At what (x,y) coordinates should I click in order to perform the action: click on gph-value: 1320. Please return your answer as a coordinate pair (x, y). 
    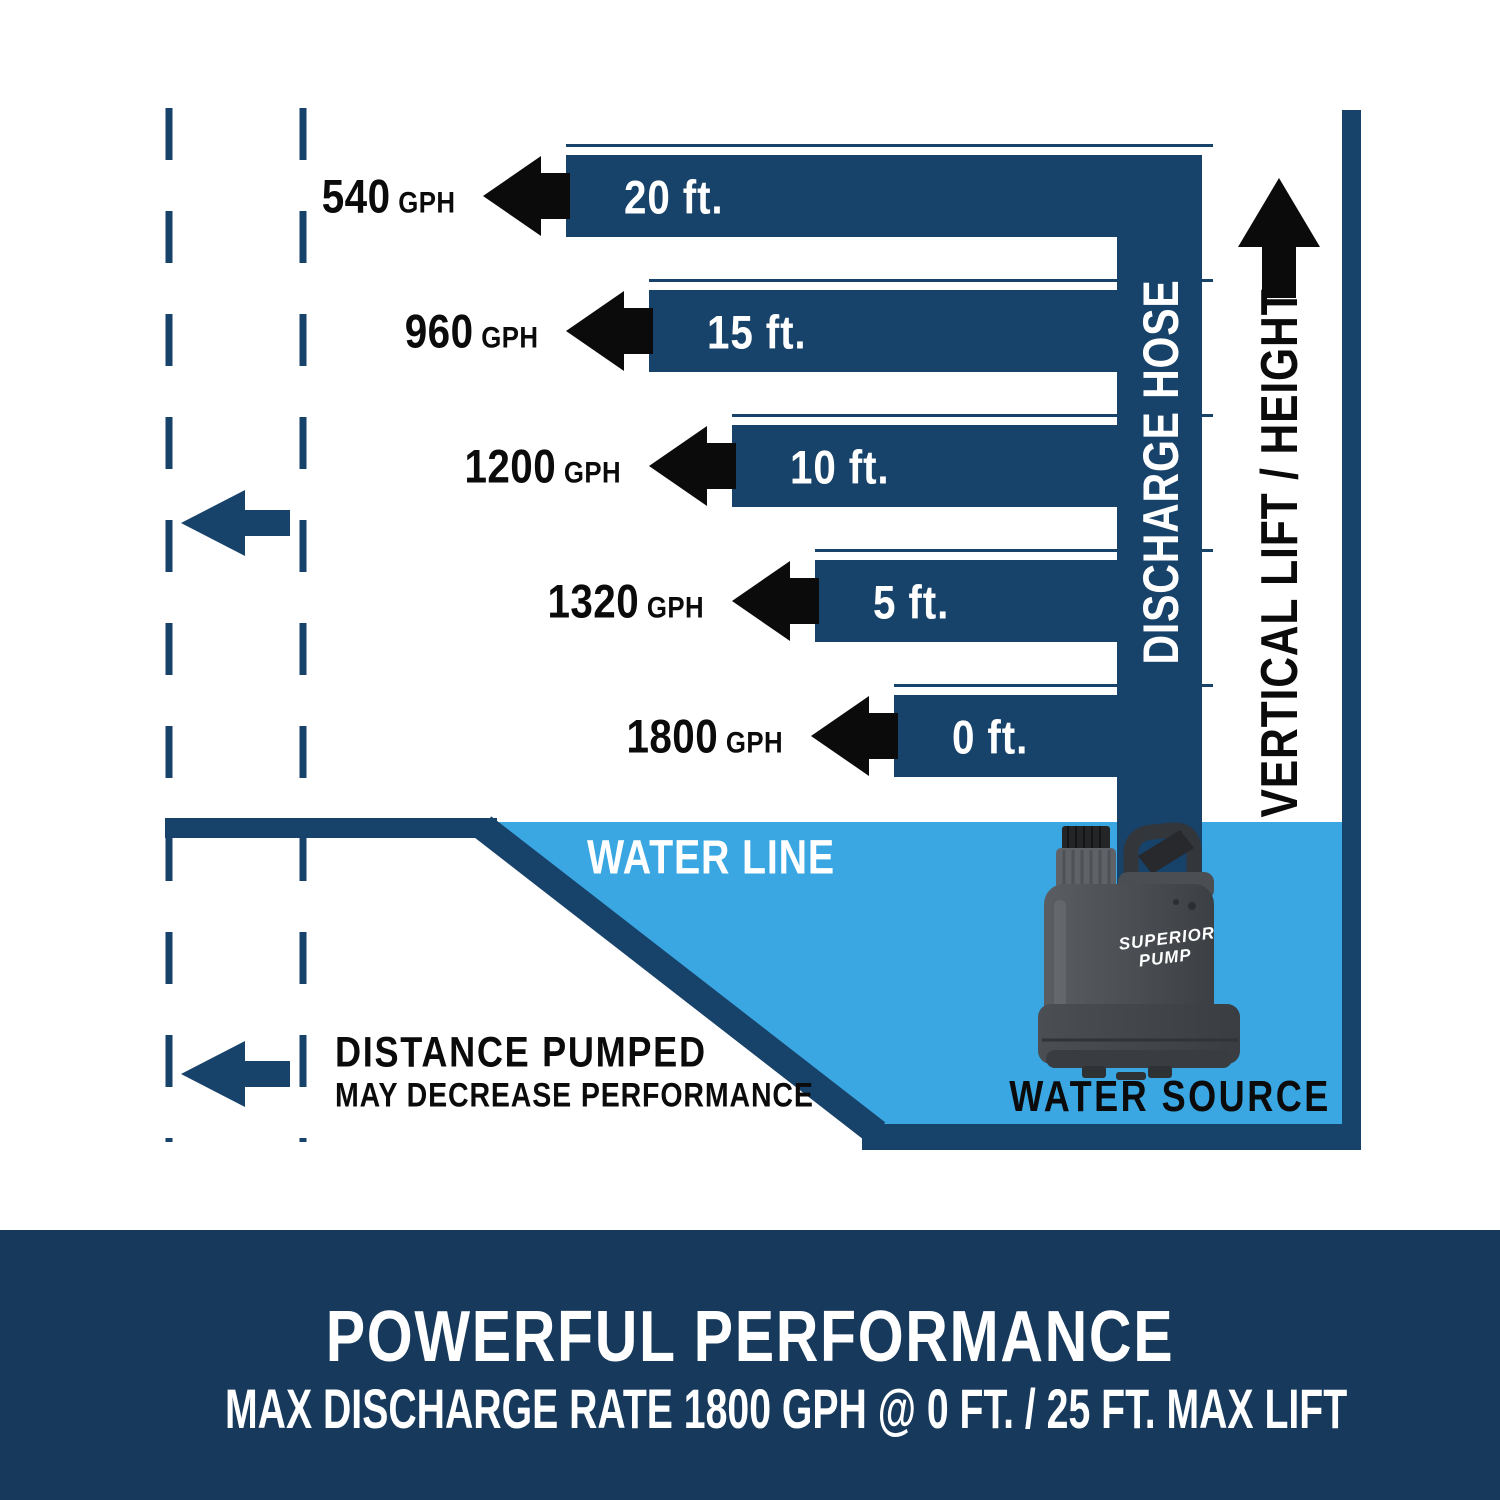
    Looking at the image, I should click on (593, 601).